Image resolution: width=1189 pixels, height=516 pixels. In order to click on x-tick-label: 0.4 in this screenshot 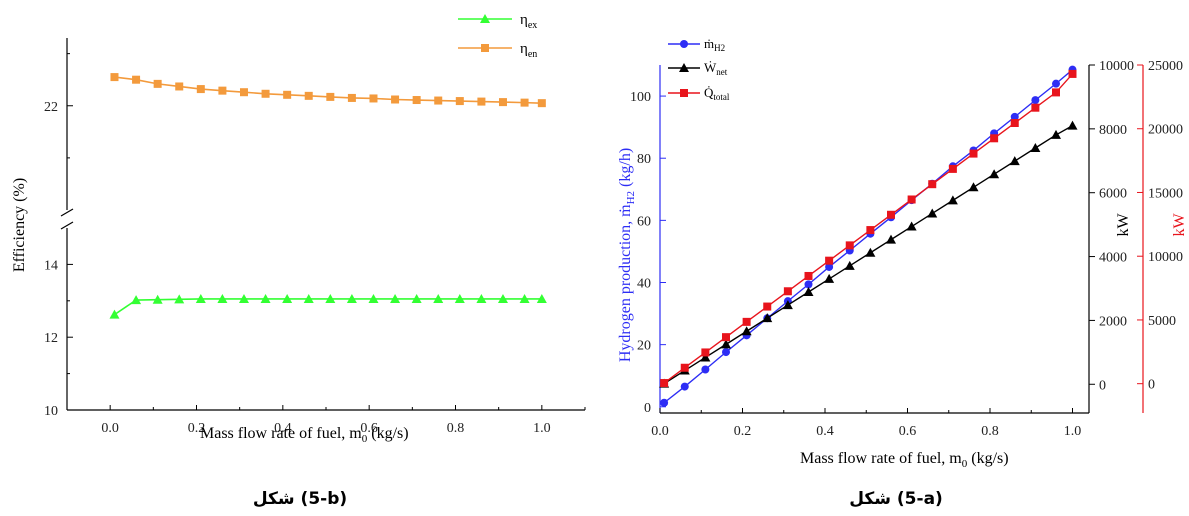, I will do `click(825, 431)`.